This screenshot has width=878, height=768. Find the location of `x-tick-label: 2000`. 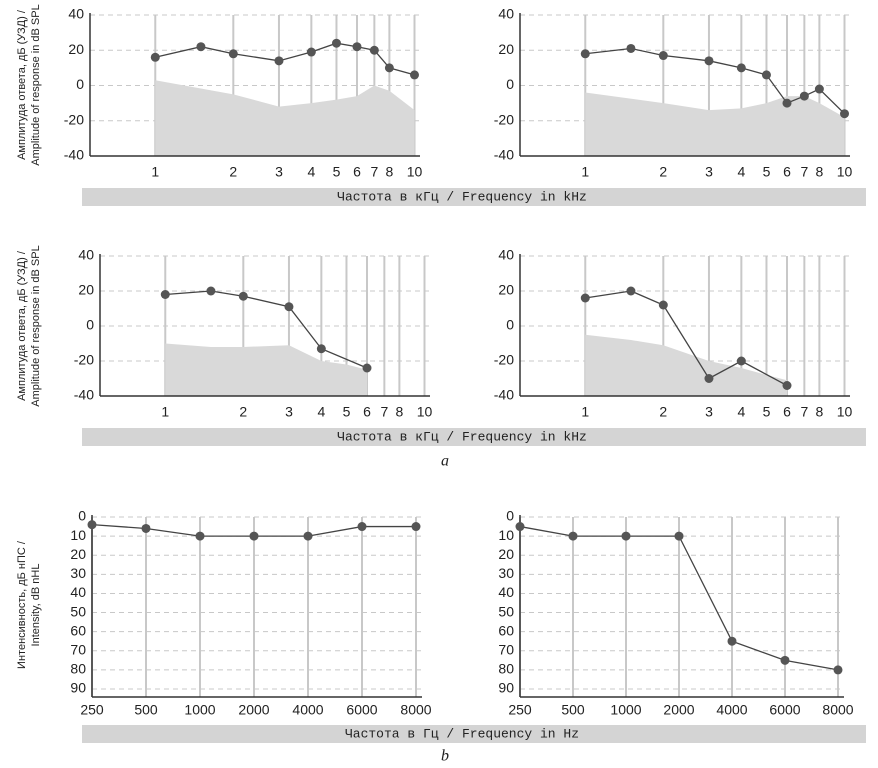

x-tick-label: 2000 is located at coordinates (253, 710).